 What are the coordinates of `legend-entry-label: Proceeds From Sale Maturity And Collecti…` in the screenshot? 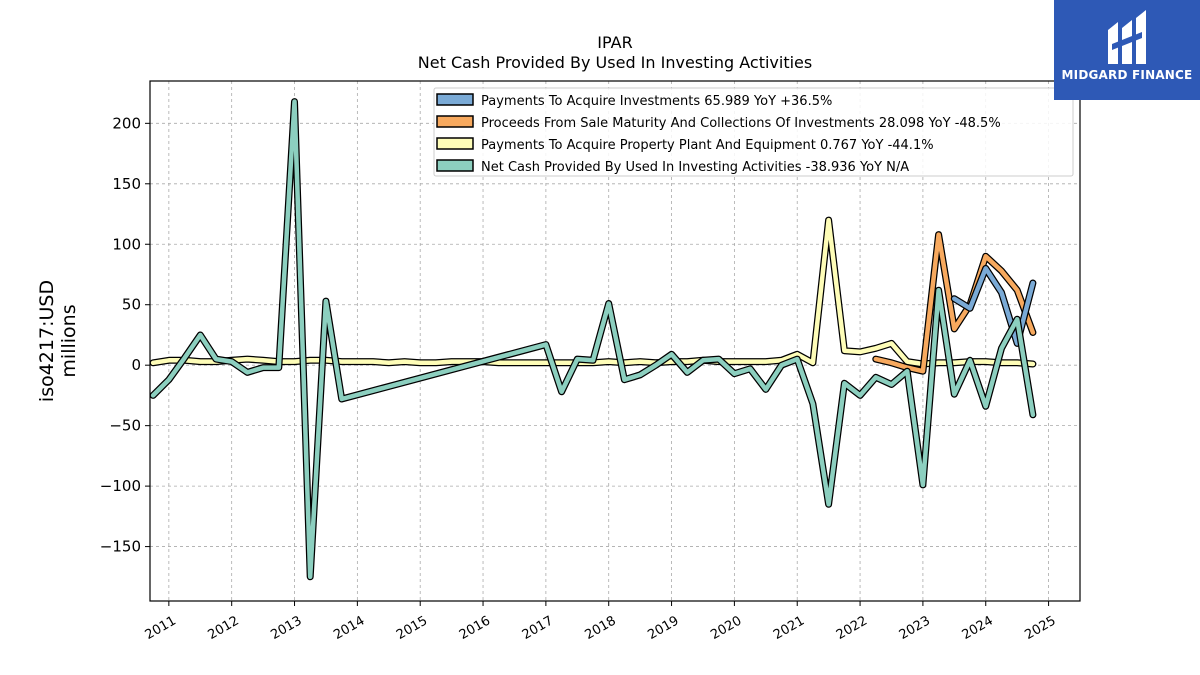 It's located at (741, 123).